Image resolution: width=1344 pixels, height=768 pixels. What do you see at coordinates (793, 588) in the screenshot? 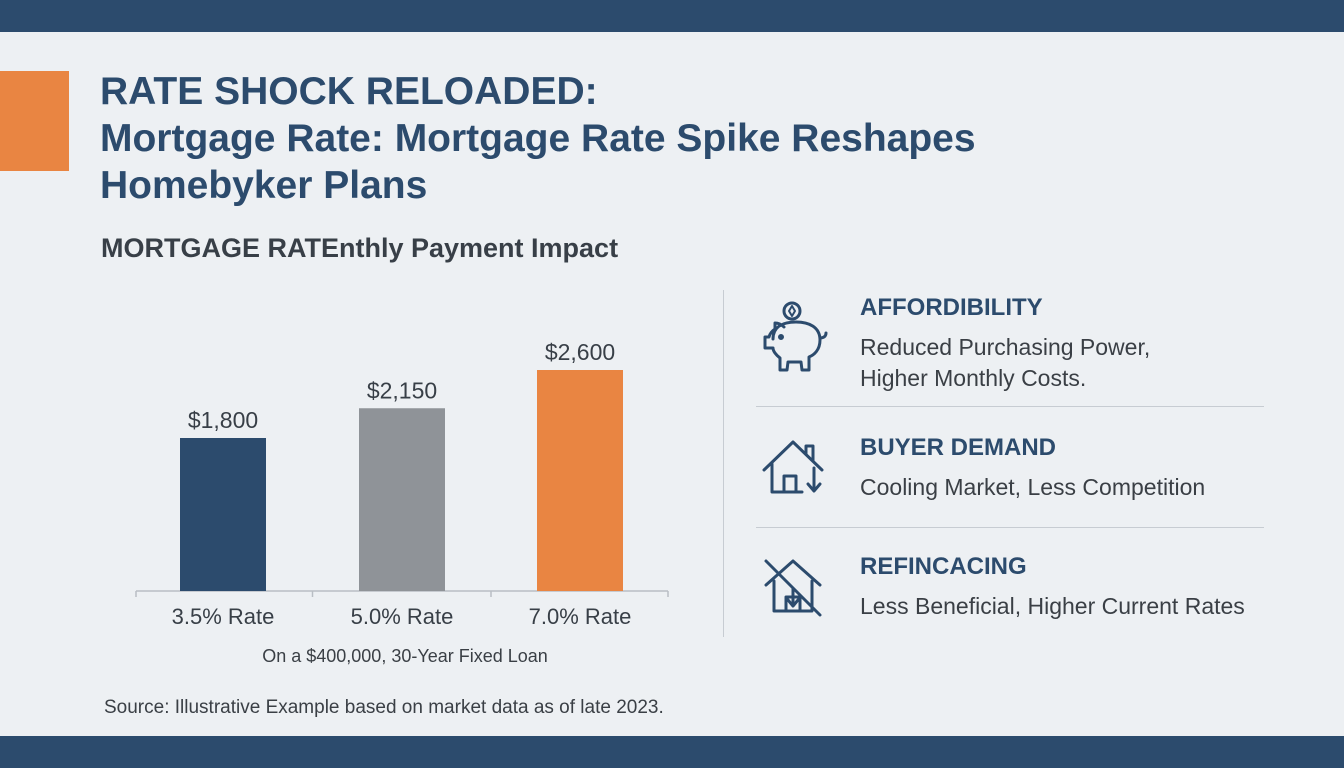
I see `house-crossed-icon` at bounding box center [793, 588].